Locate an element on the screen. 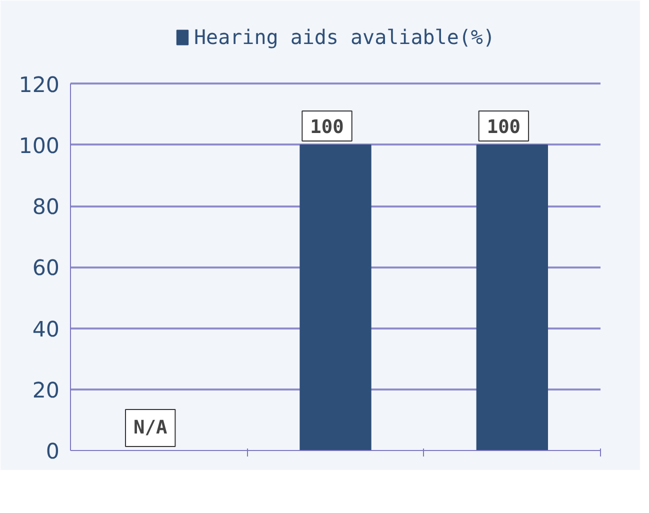 This screenshot has width=649, height=513. y-tick-label: 80 is located at coordinates (46, 207).